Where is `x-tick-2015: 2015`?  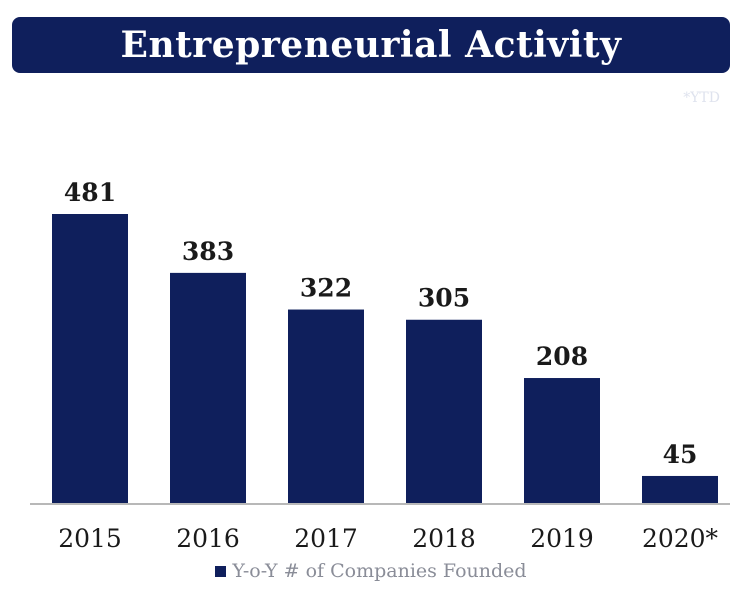 x-tick-2015: 2015 is located at coordinates (90, 538).